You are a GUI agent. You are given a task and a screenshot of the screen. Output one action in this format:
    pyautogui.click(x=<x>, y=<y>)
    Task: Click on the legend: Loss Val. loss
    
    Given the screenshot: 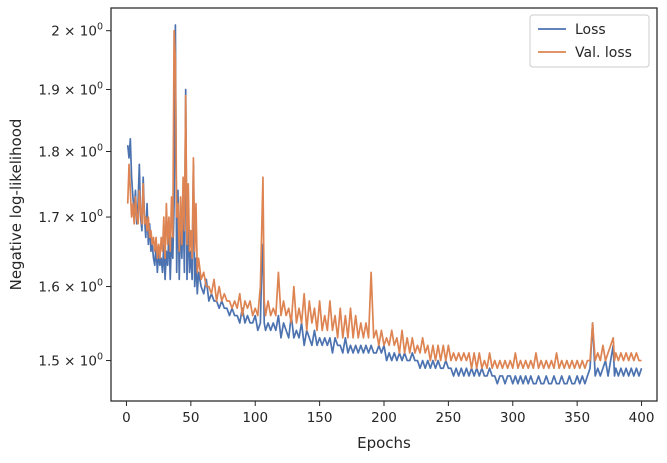 What is the action you would take?
    pyautogui.click(x=589, y=41)
    